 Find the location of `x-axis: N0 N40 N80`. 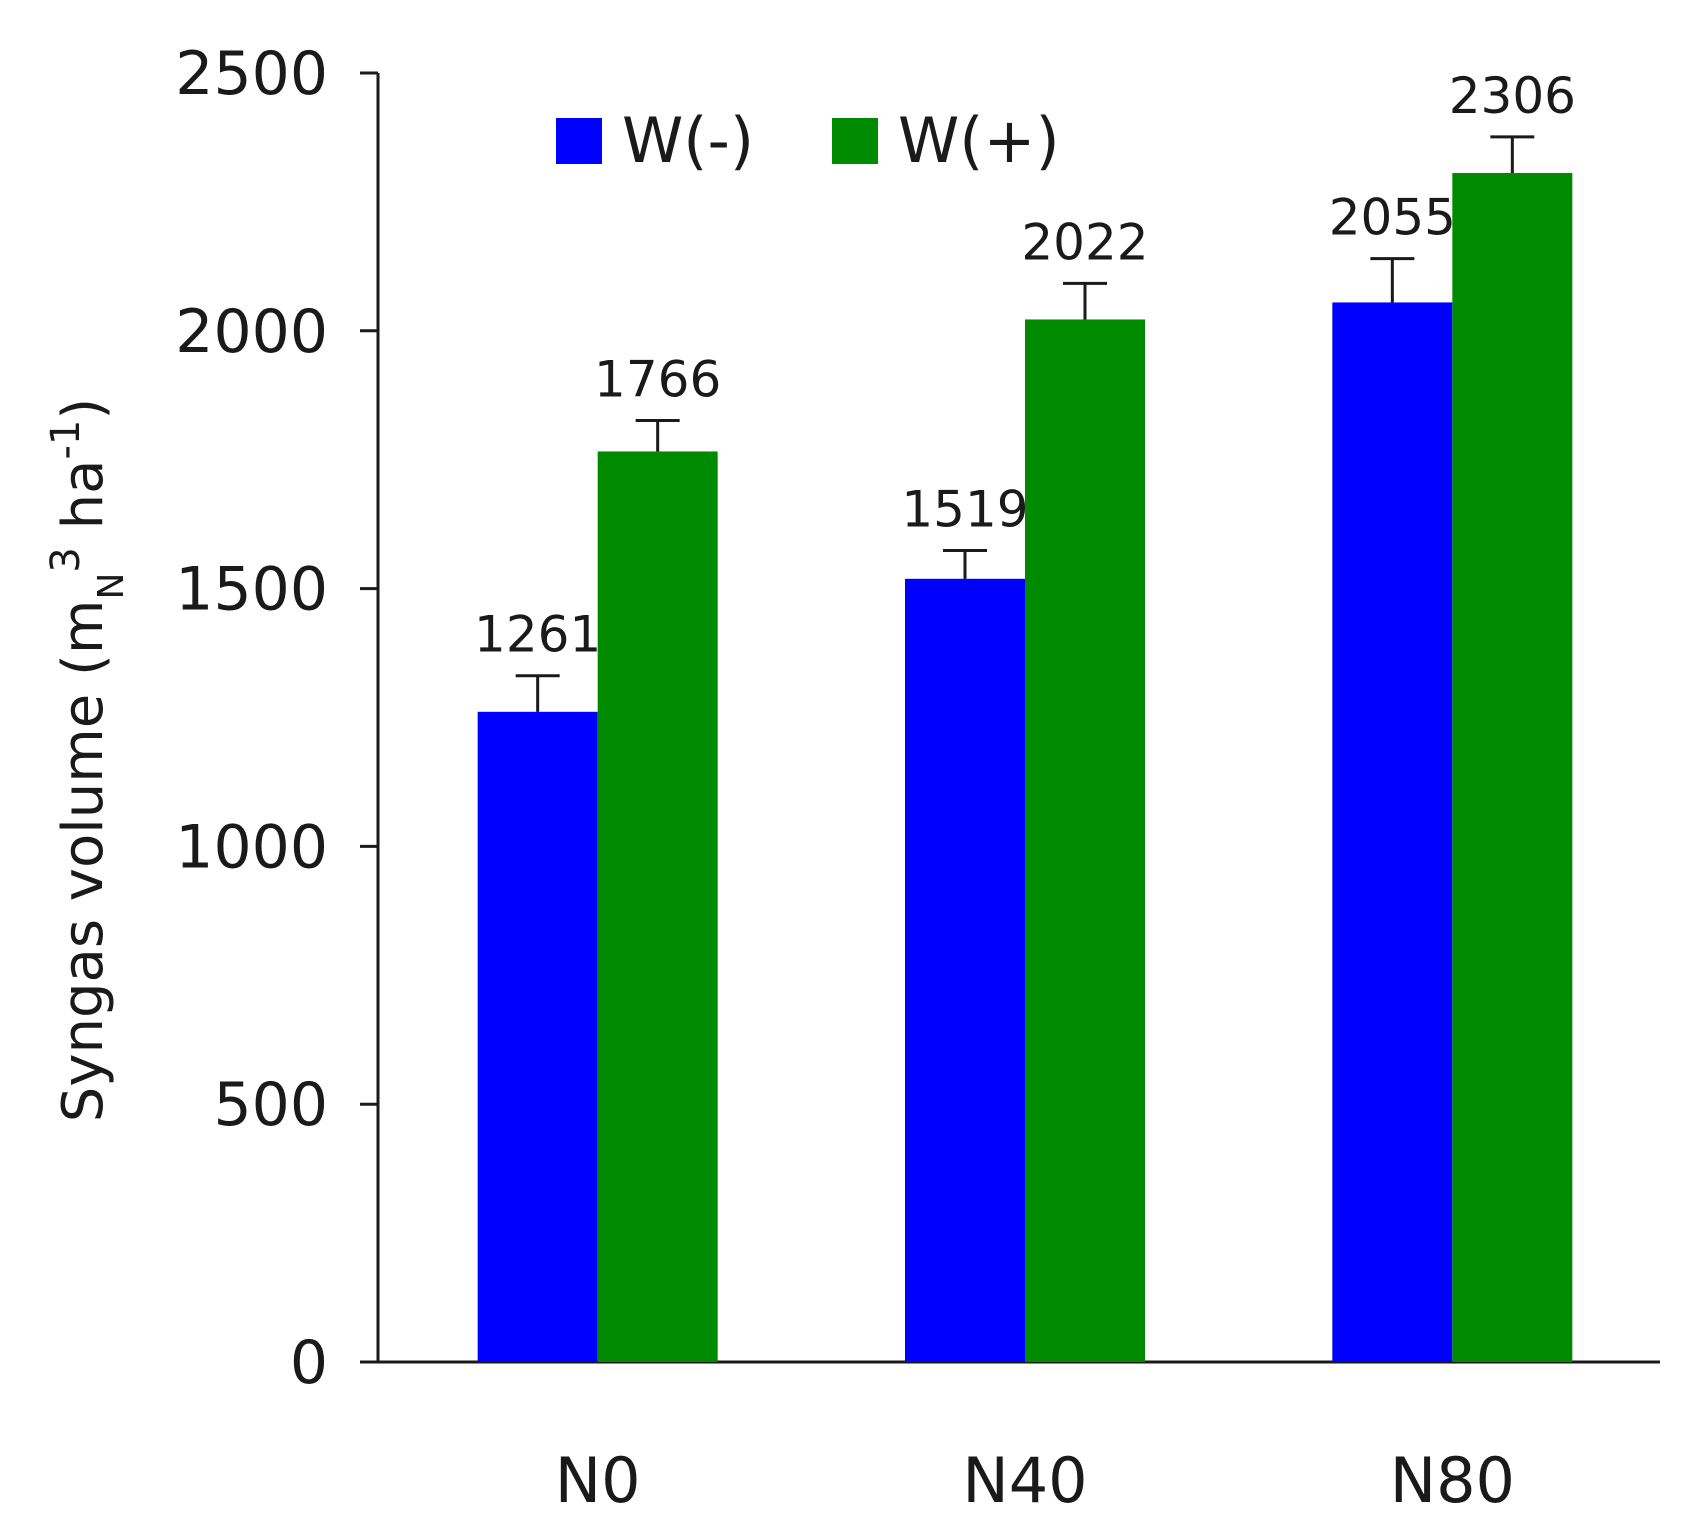

x-axis: N0 N40 N80 is located at coordinates (1019, 1438).